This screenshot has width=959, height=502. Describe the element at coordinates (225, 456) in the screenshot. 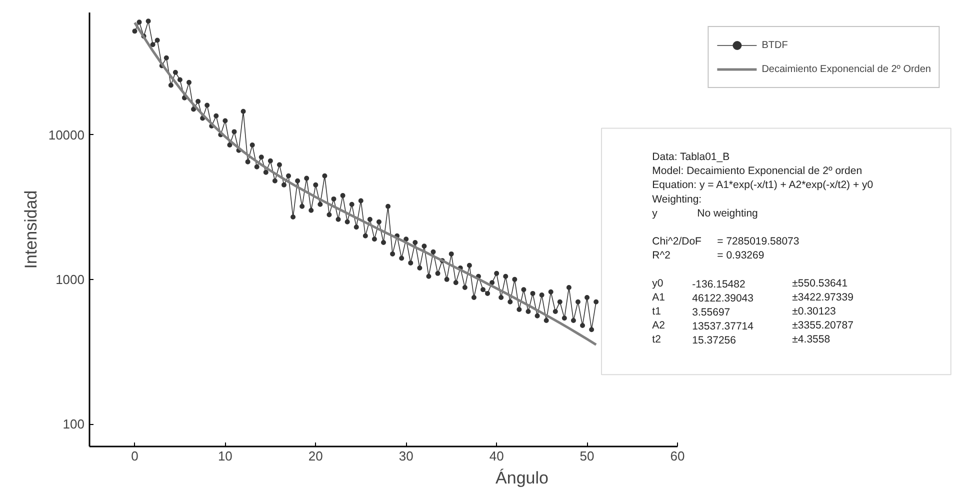

I see `x-tick-label: 10` at that location.